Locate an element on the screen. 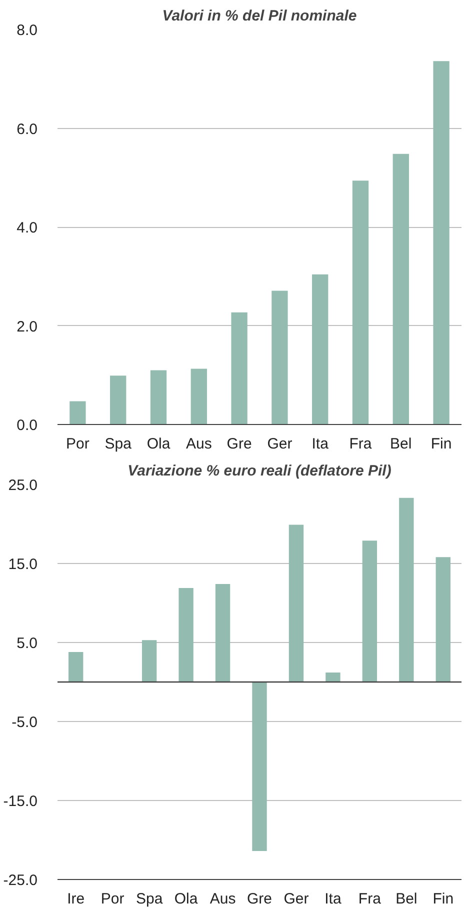 The height and width of the screenshot is (915, 469). y-tick-label: 4.0 is located at coordinates (27, 228).